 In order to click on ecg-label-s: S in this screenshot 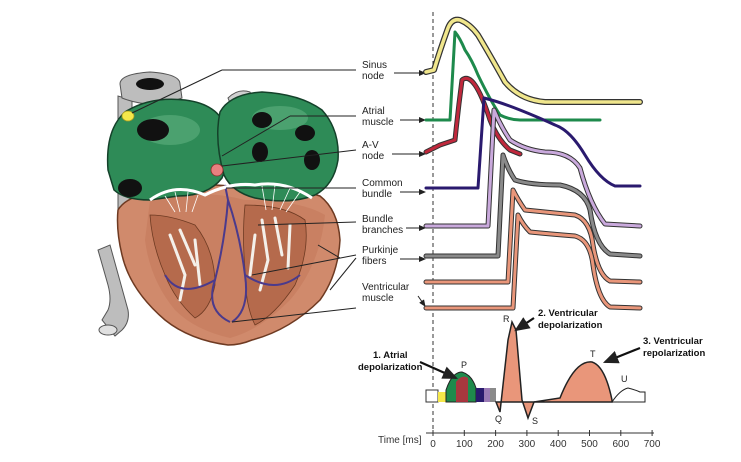, I will do `click(535, 421)`.